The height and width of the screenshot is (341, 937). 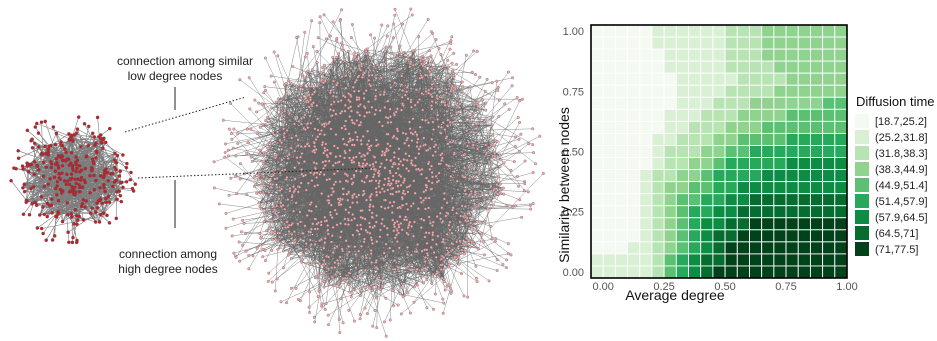 What do you see at coordinates (175, 76) in the screenshot?
I see `annotation-low-degree-line2: low degree nodes` at bounding box center [175, 76].